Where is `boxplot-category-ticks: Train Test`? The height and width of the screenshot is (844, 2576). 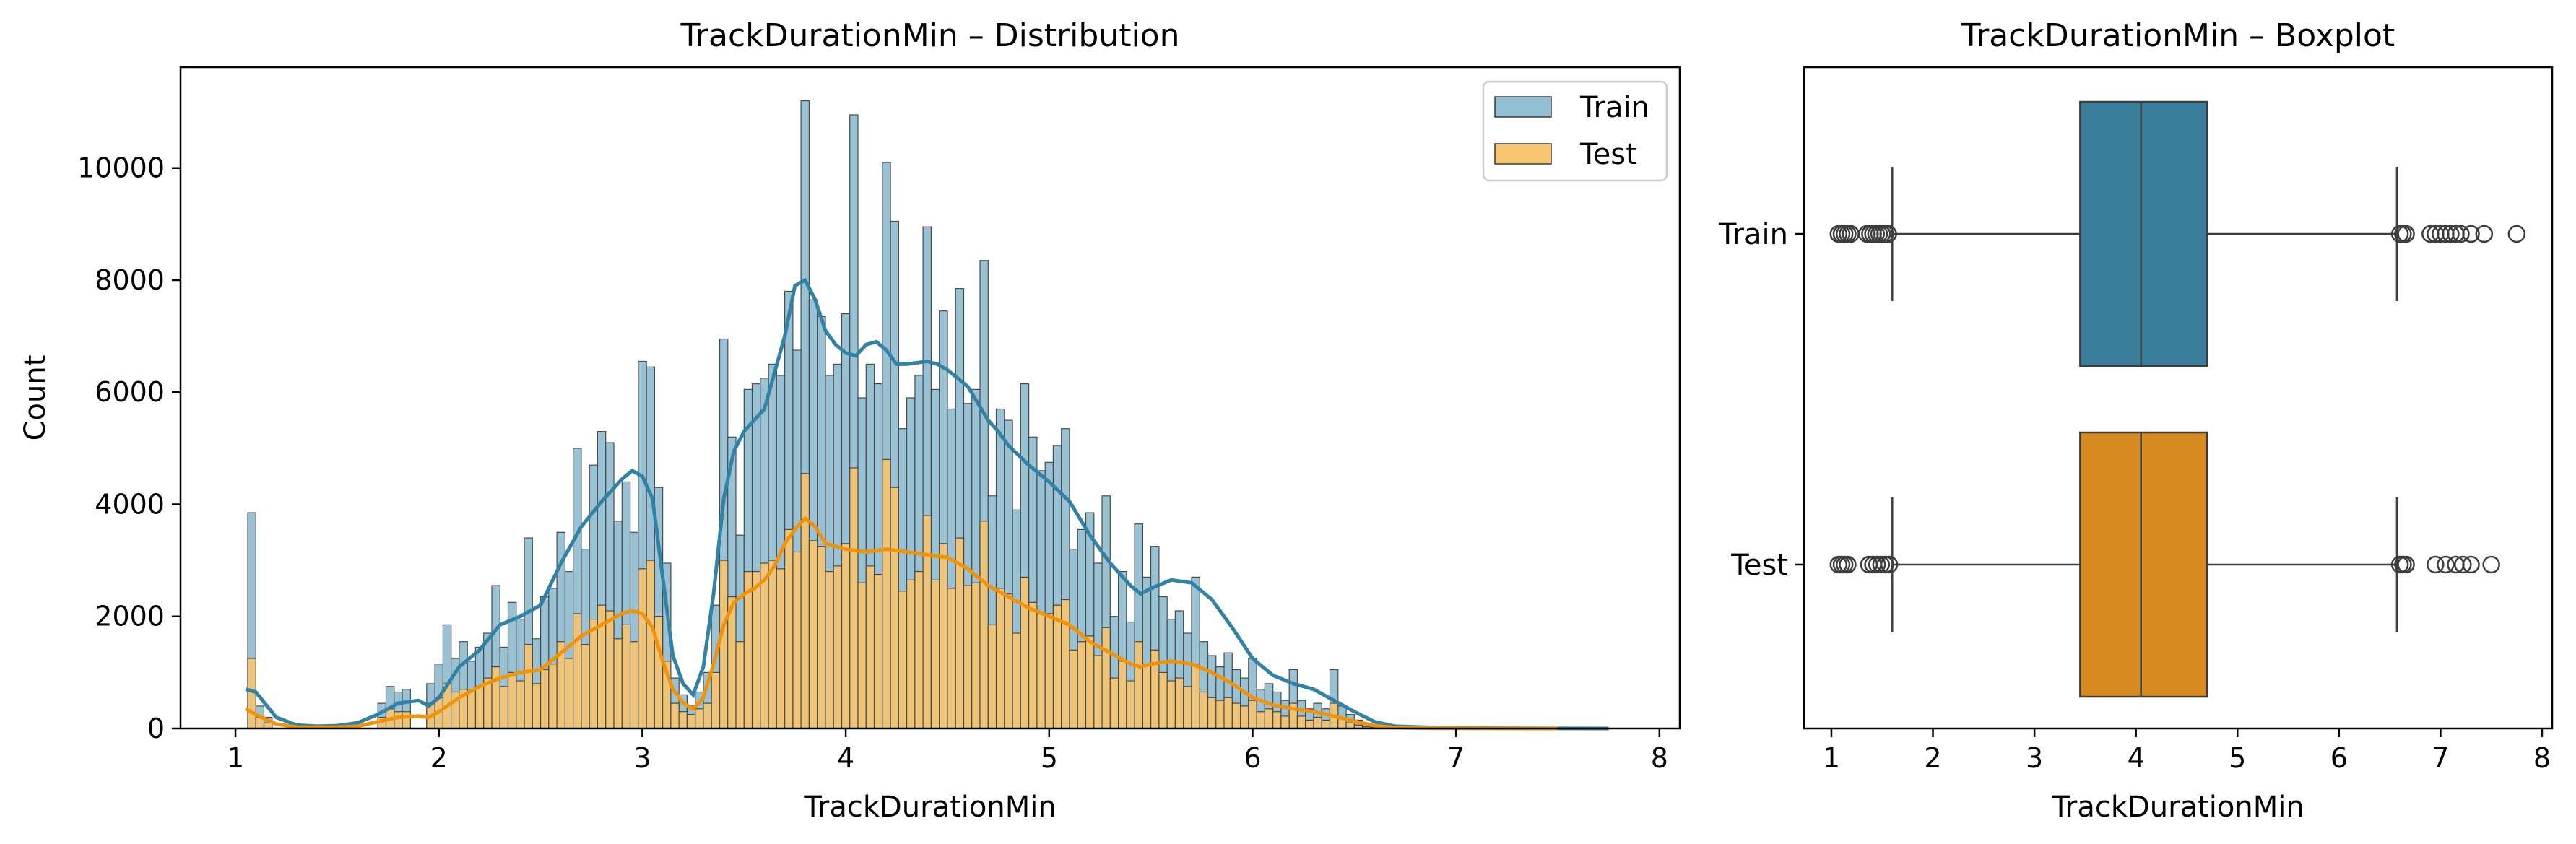 boxplot-category-ticks: Train Test is located at coordinates (1761, 400).